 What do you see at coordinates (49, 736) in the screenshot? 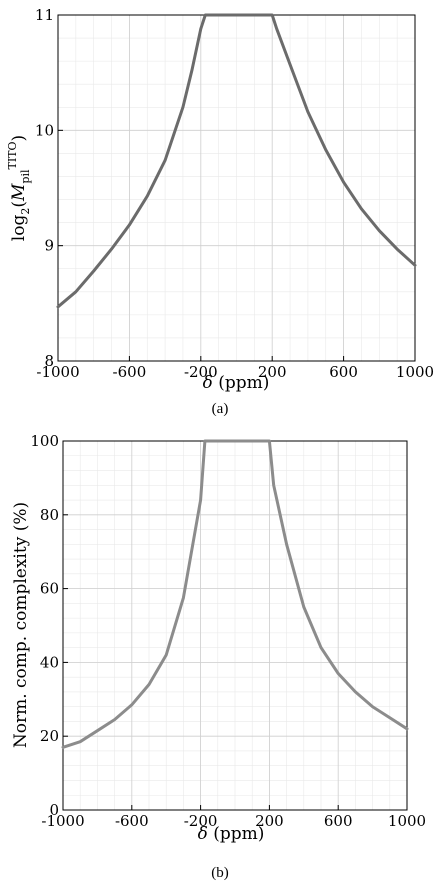
I see `chart-b-ytick-label: 20` at bounding box center [49, 736].